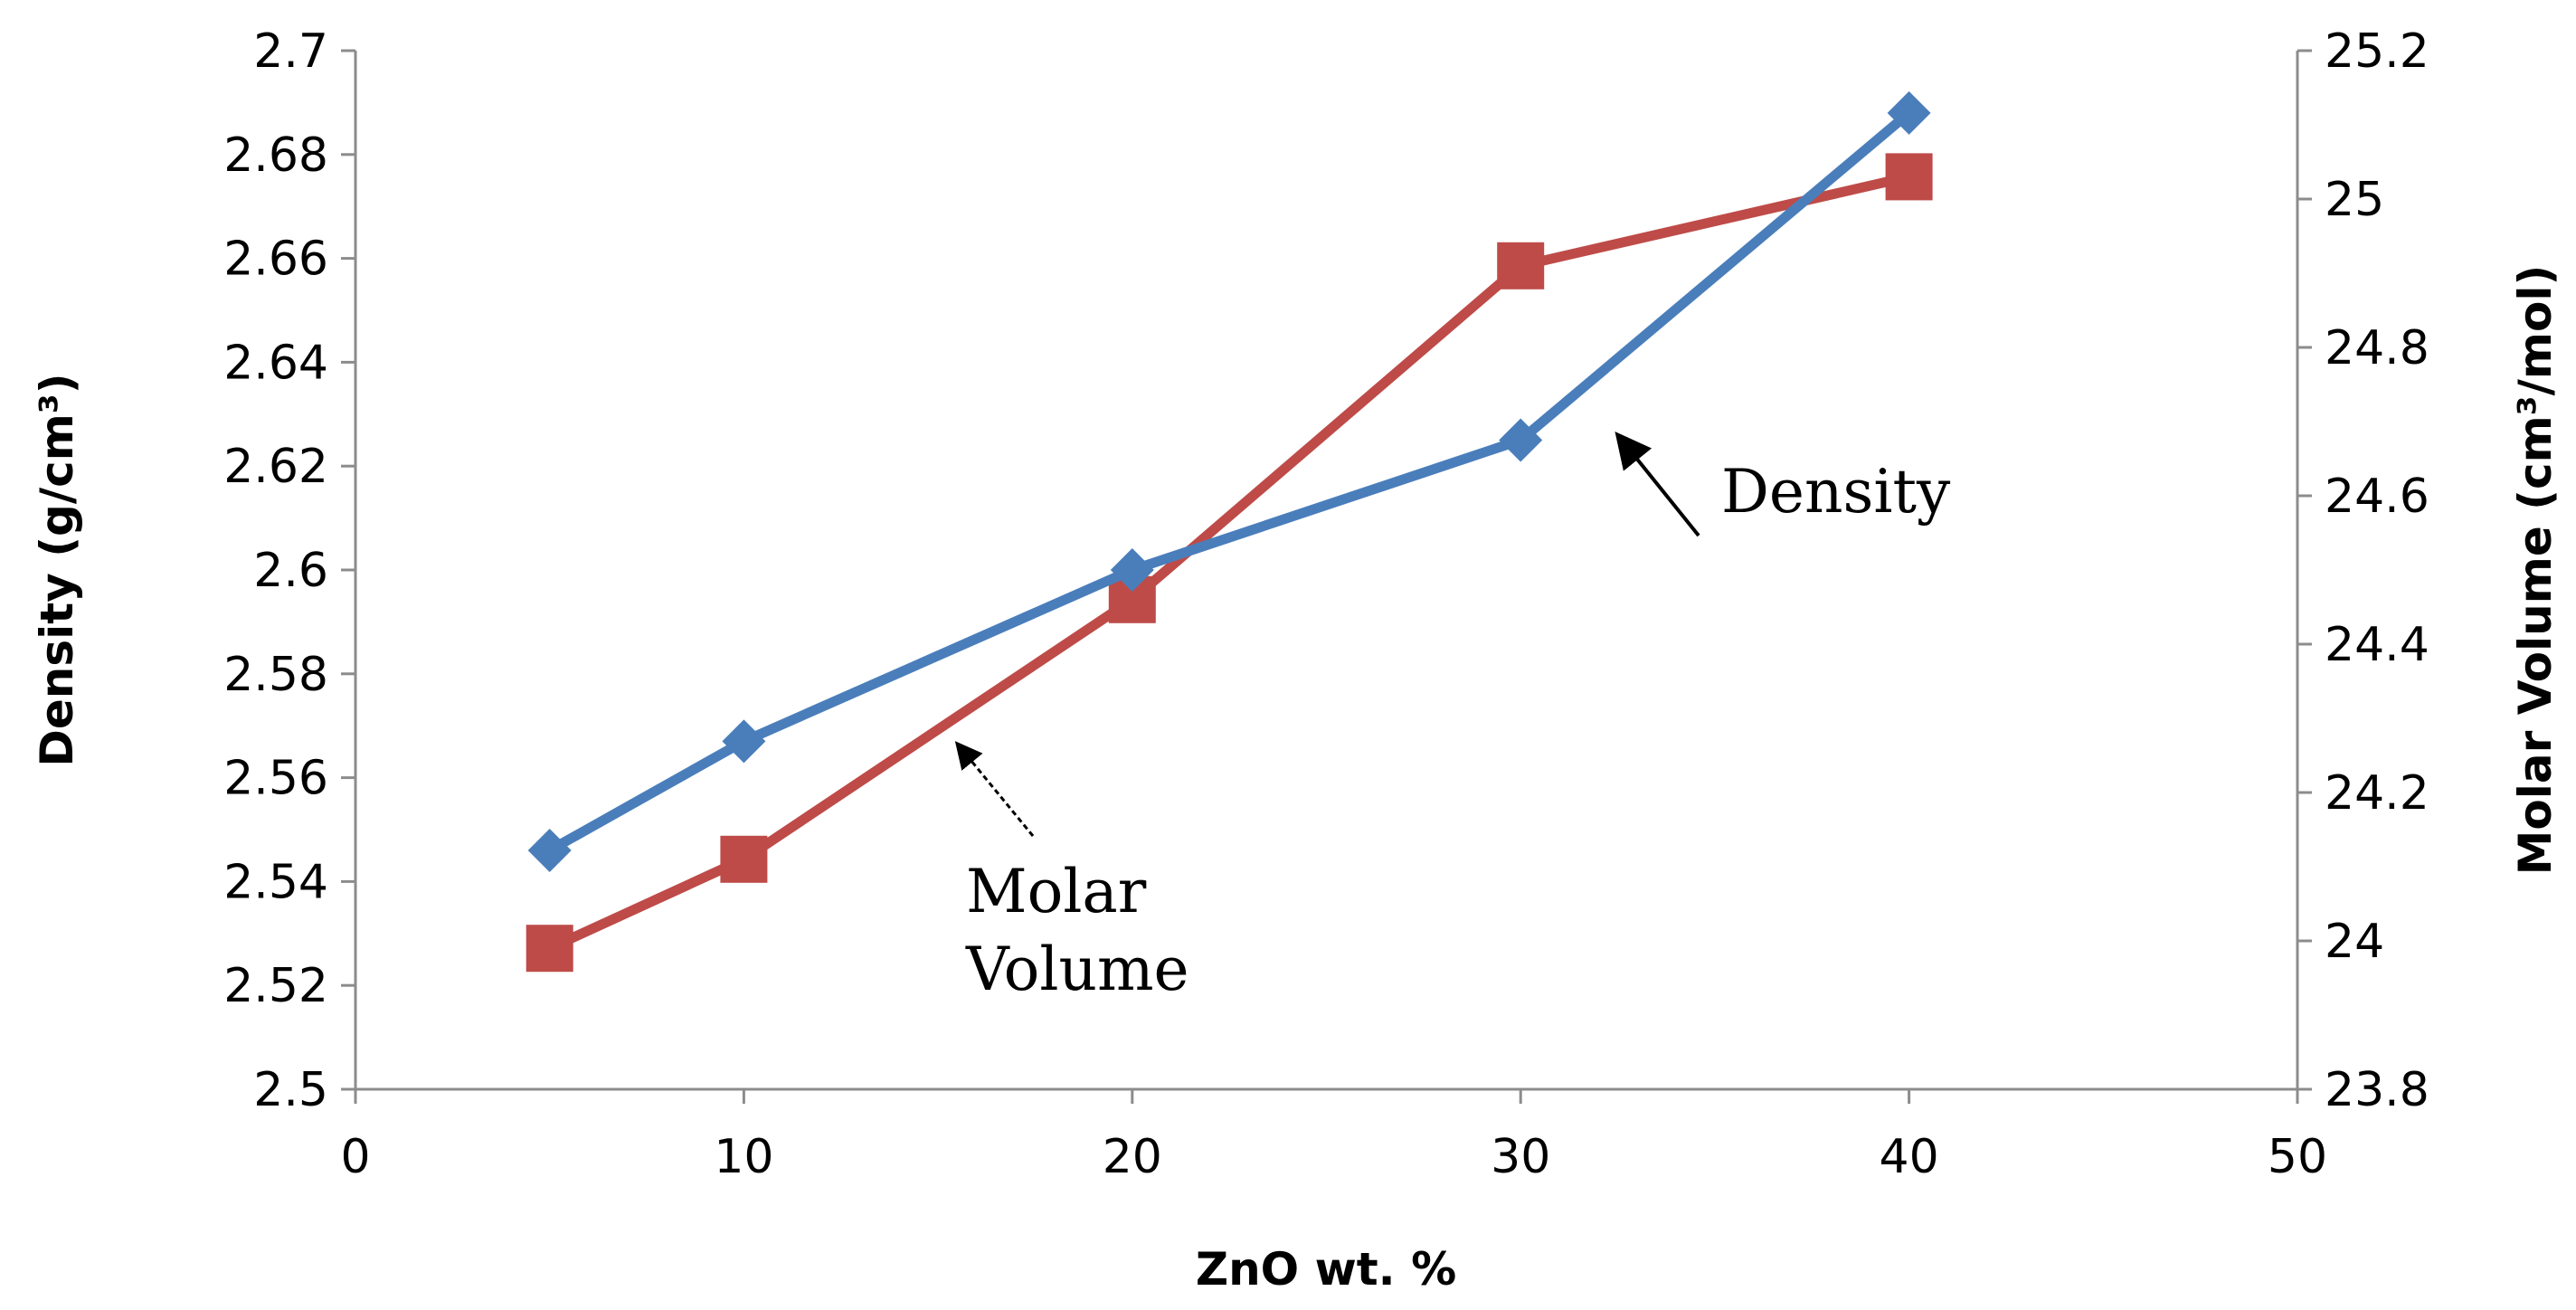  I want to click on left-y-tick-label: 2.5, so click(291, 1090).